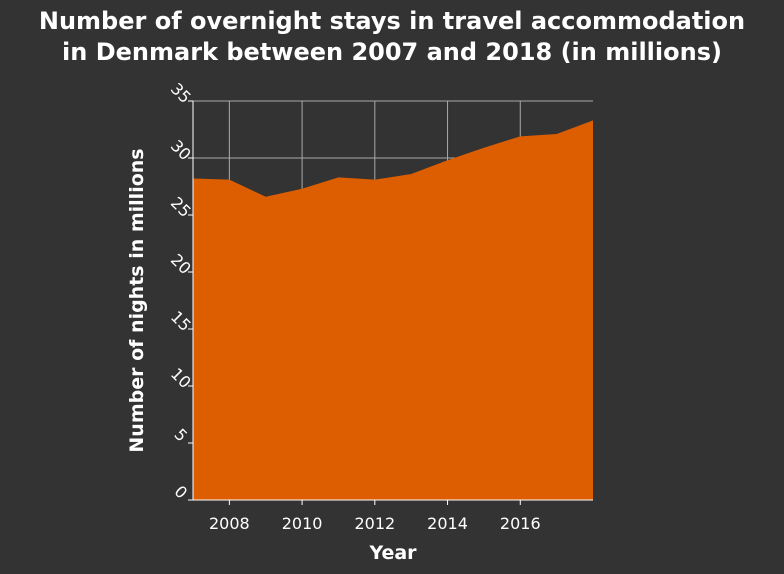 The image size is (784, 574). What do you see at coordinates (520, 523) in the screenshot?
I see `x-tick-label: 2016` at bounding box center [520, 523].